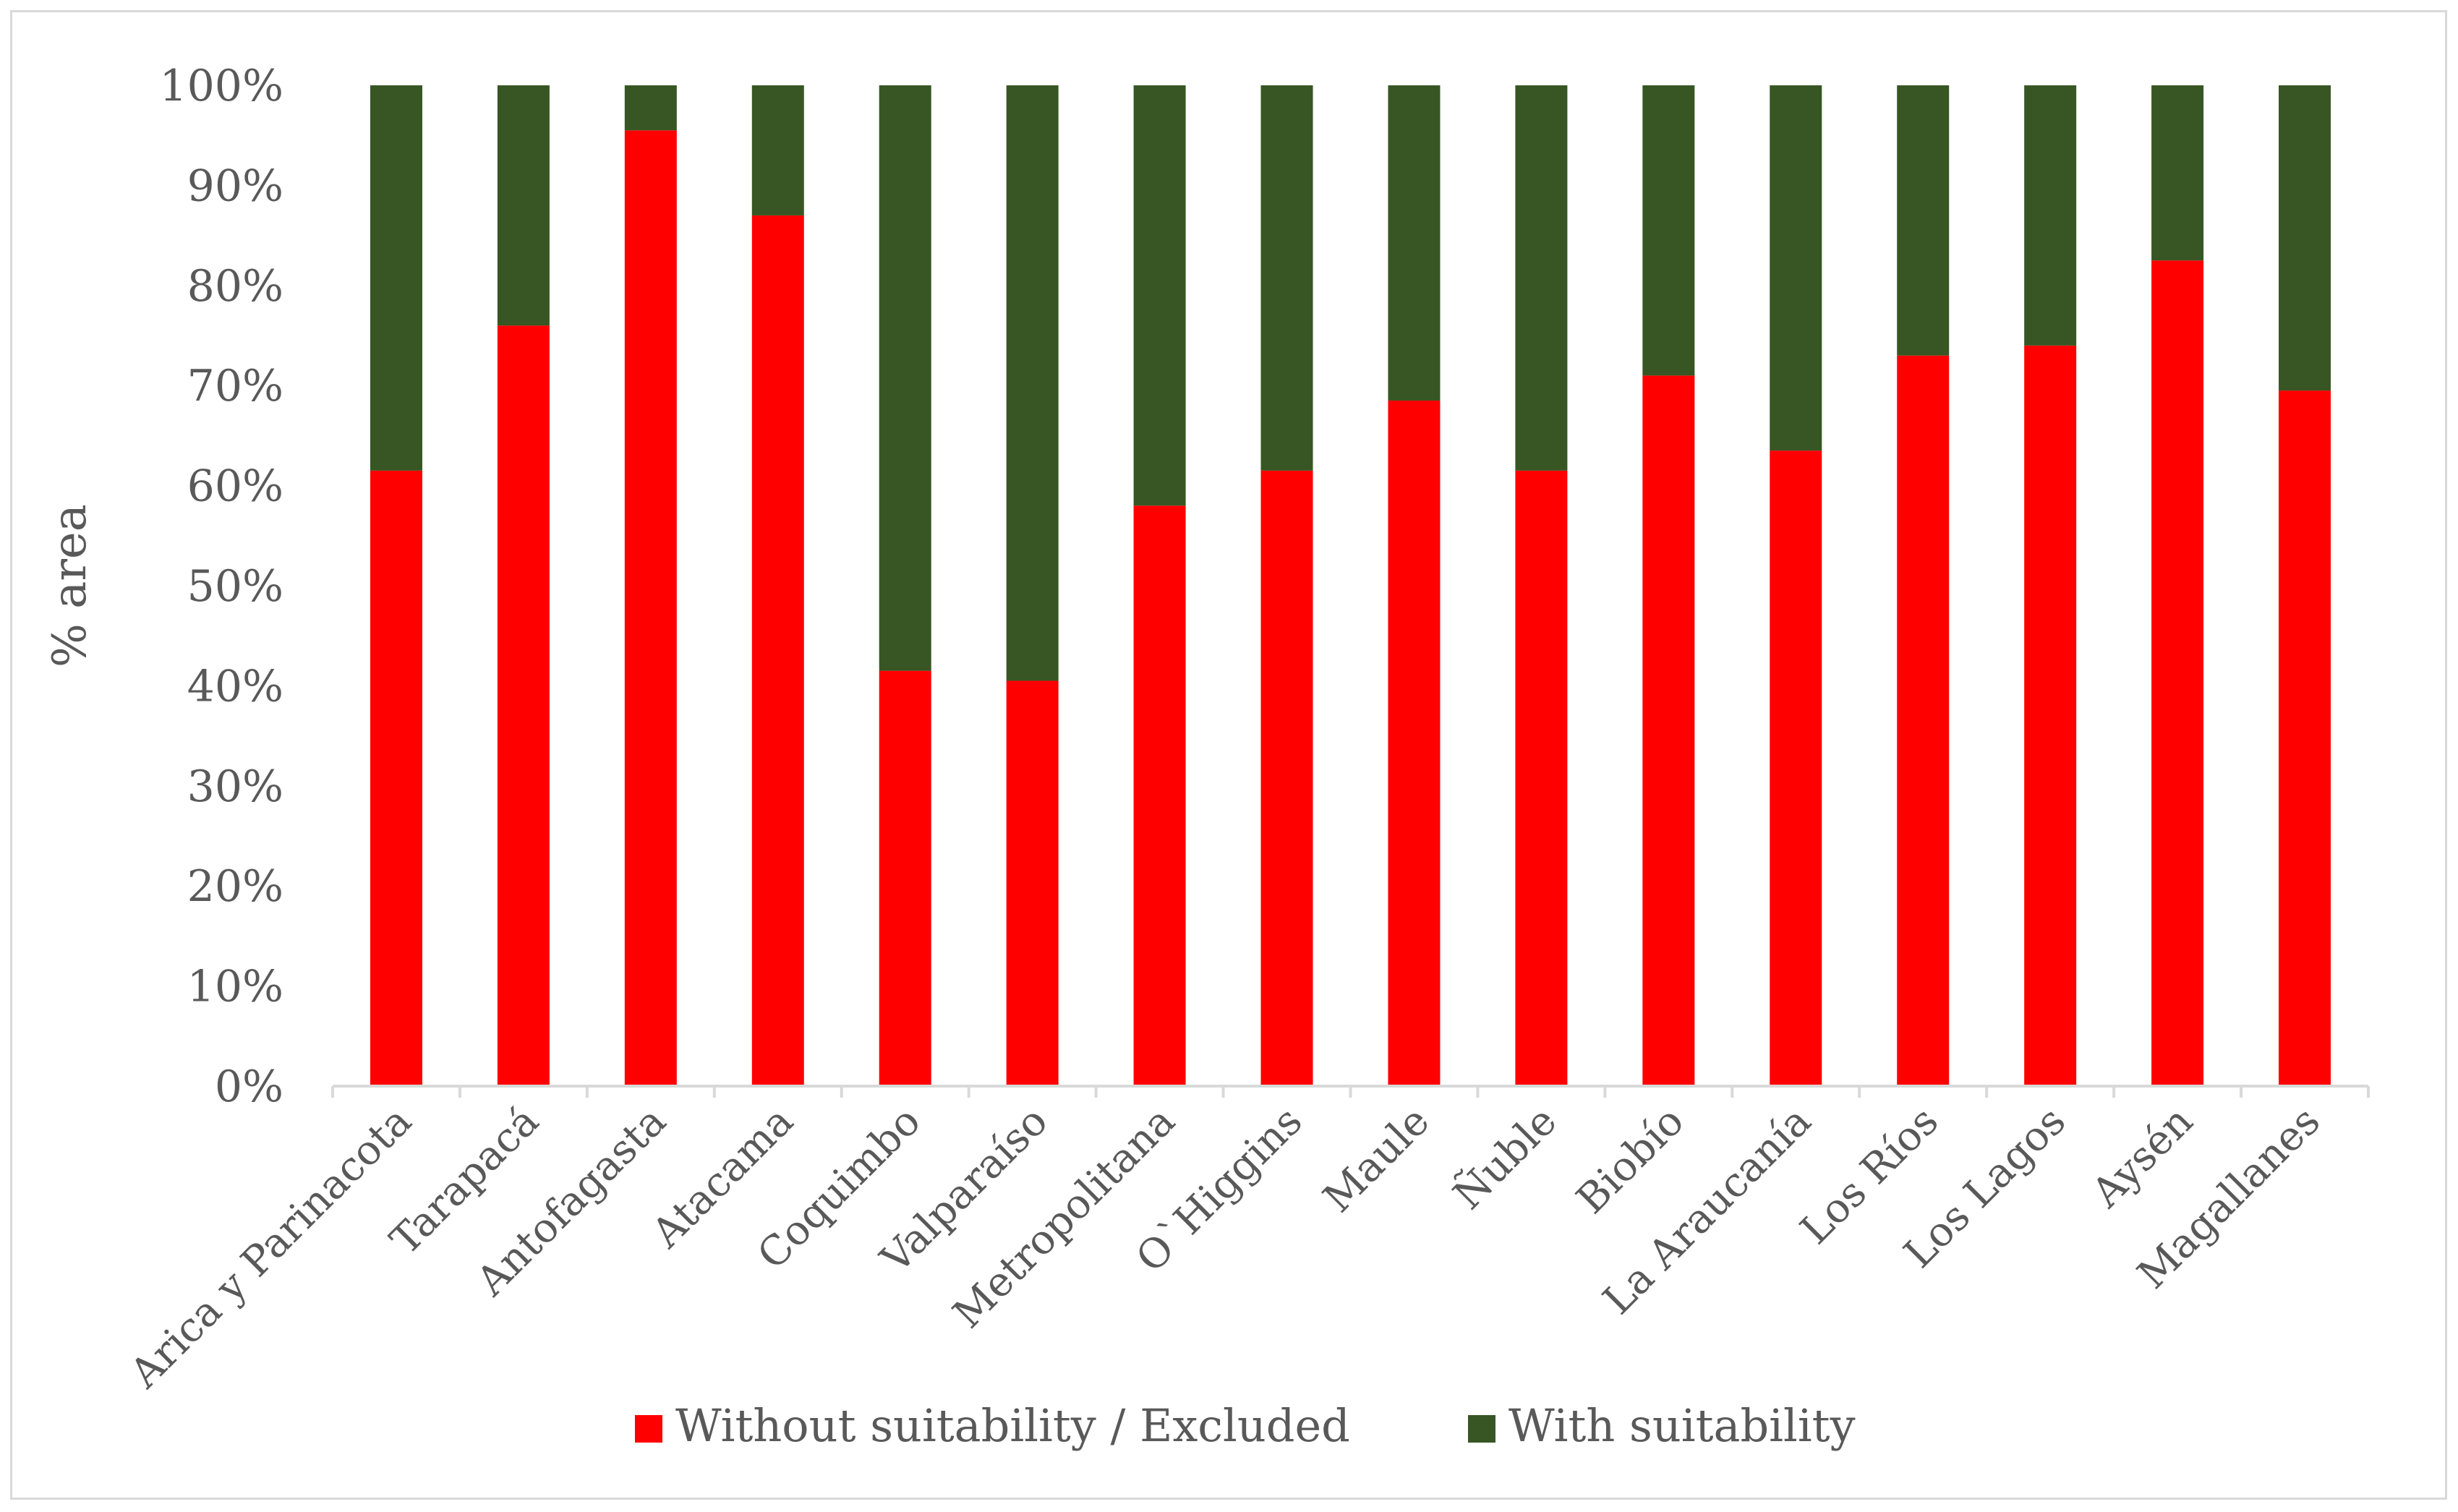  I want to click on y-tick-label: 70%, so click(235, 386).